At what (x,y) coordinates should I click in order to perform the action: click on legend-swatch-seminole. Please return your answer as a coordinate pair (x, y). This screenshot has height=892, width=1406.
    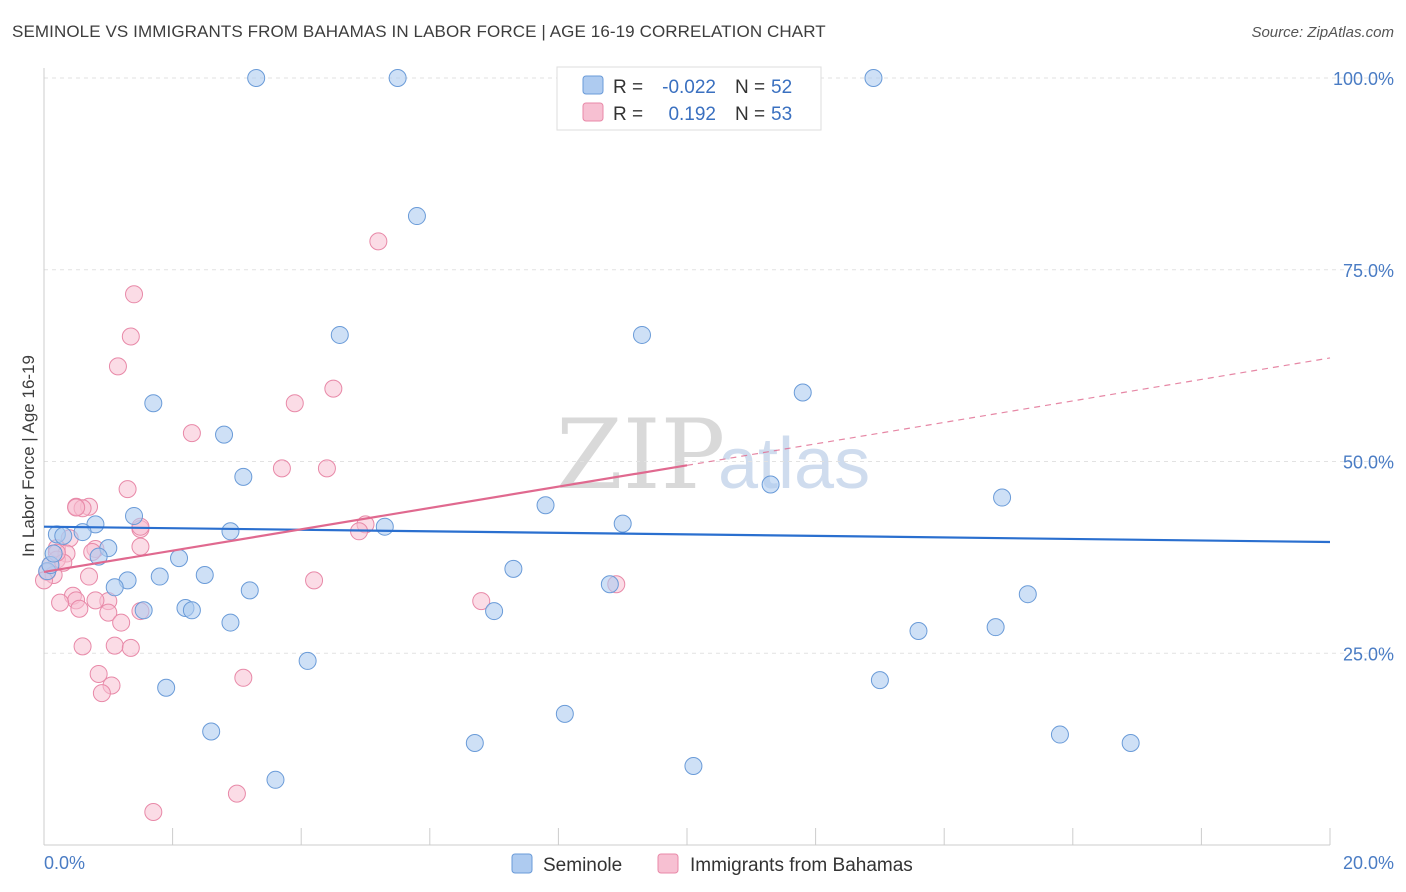
    Looking at the image, I should click on (593, 85).